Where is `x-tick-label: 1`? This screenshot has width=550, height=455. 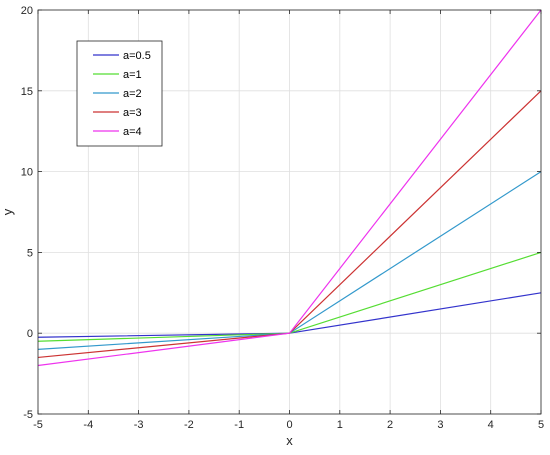
x-tick-label: 1 is located at coordinates (340, 425).